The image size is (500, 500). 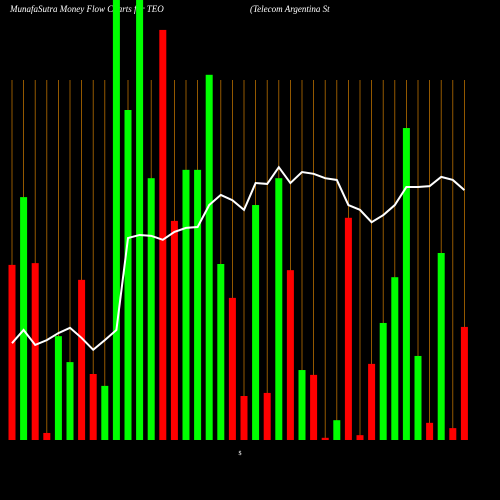 What do you see at coordinates (240, 453) in the screenshot?
I see `x-axis-label: $` at bounding box center [240, 453].